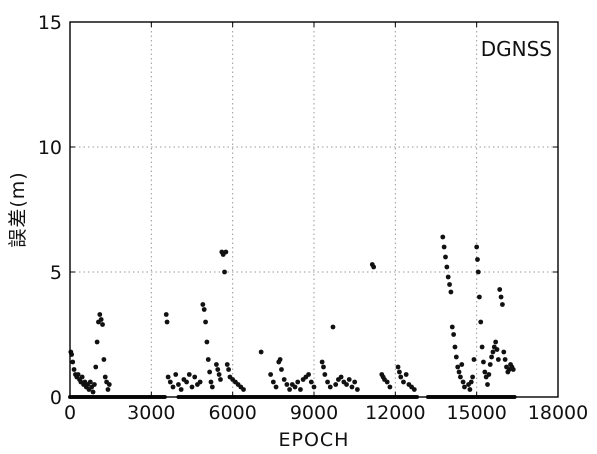 Image resolution: width=597 pixels, height=454 pixels. Describe the element at coordinates (558, 413) in the screenshot. I see `x-tick-label: 18000` at that location.